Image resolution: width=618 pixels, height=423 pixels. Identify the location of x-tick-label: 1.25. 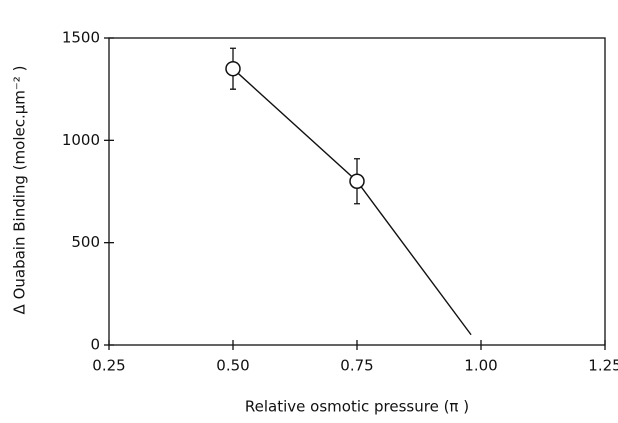
(603, 366).